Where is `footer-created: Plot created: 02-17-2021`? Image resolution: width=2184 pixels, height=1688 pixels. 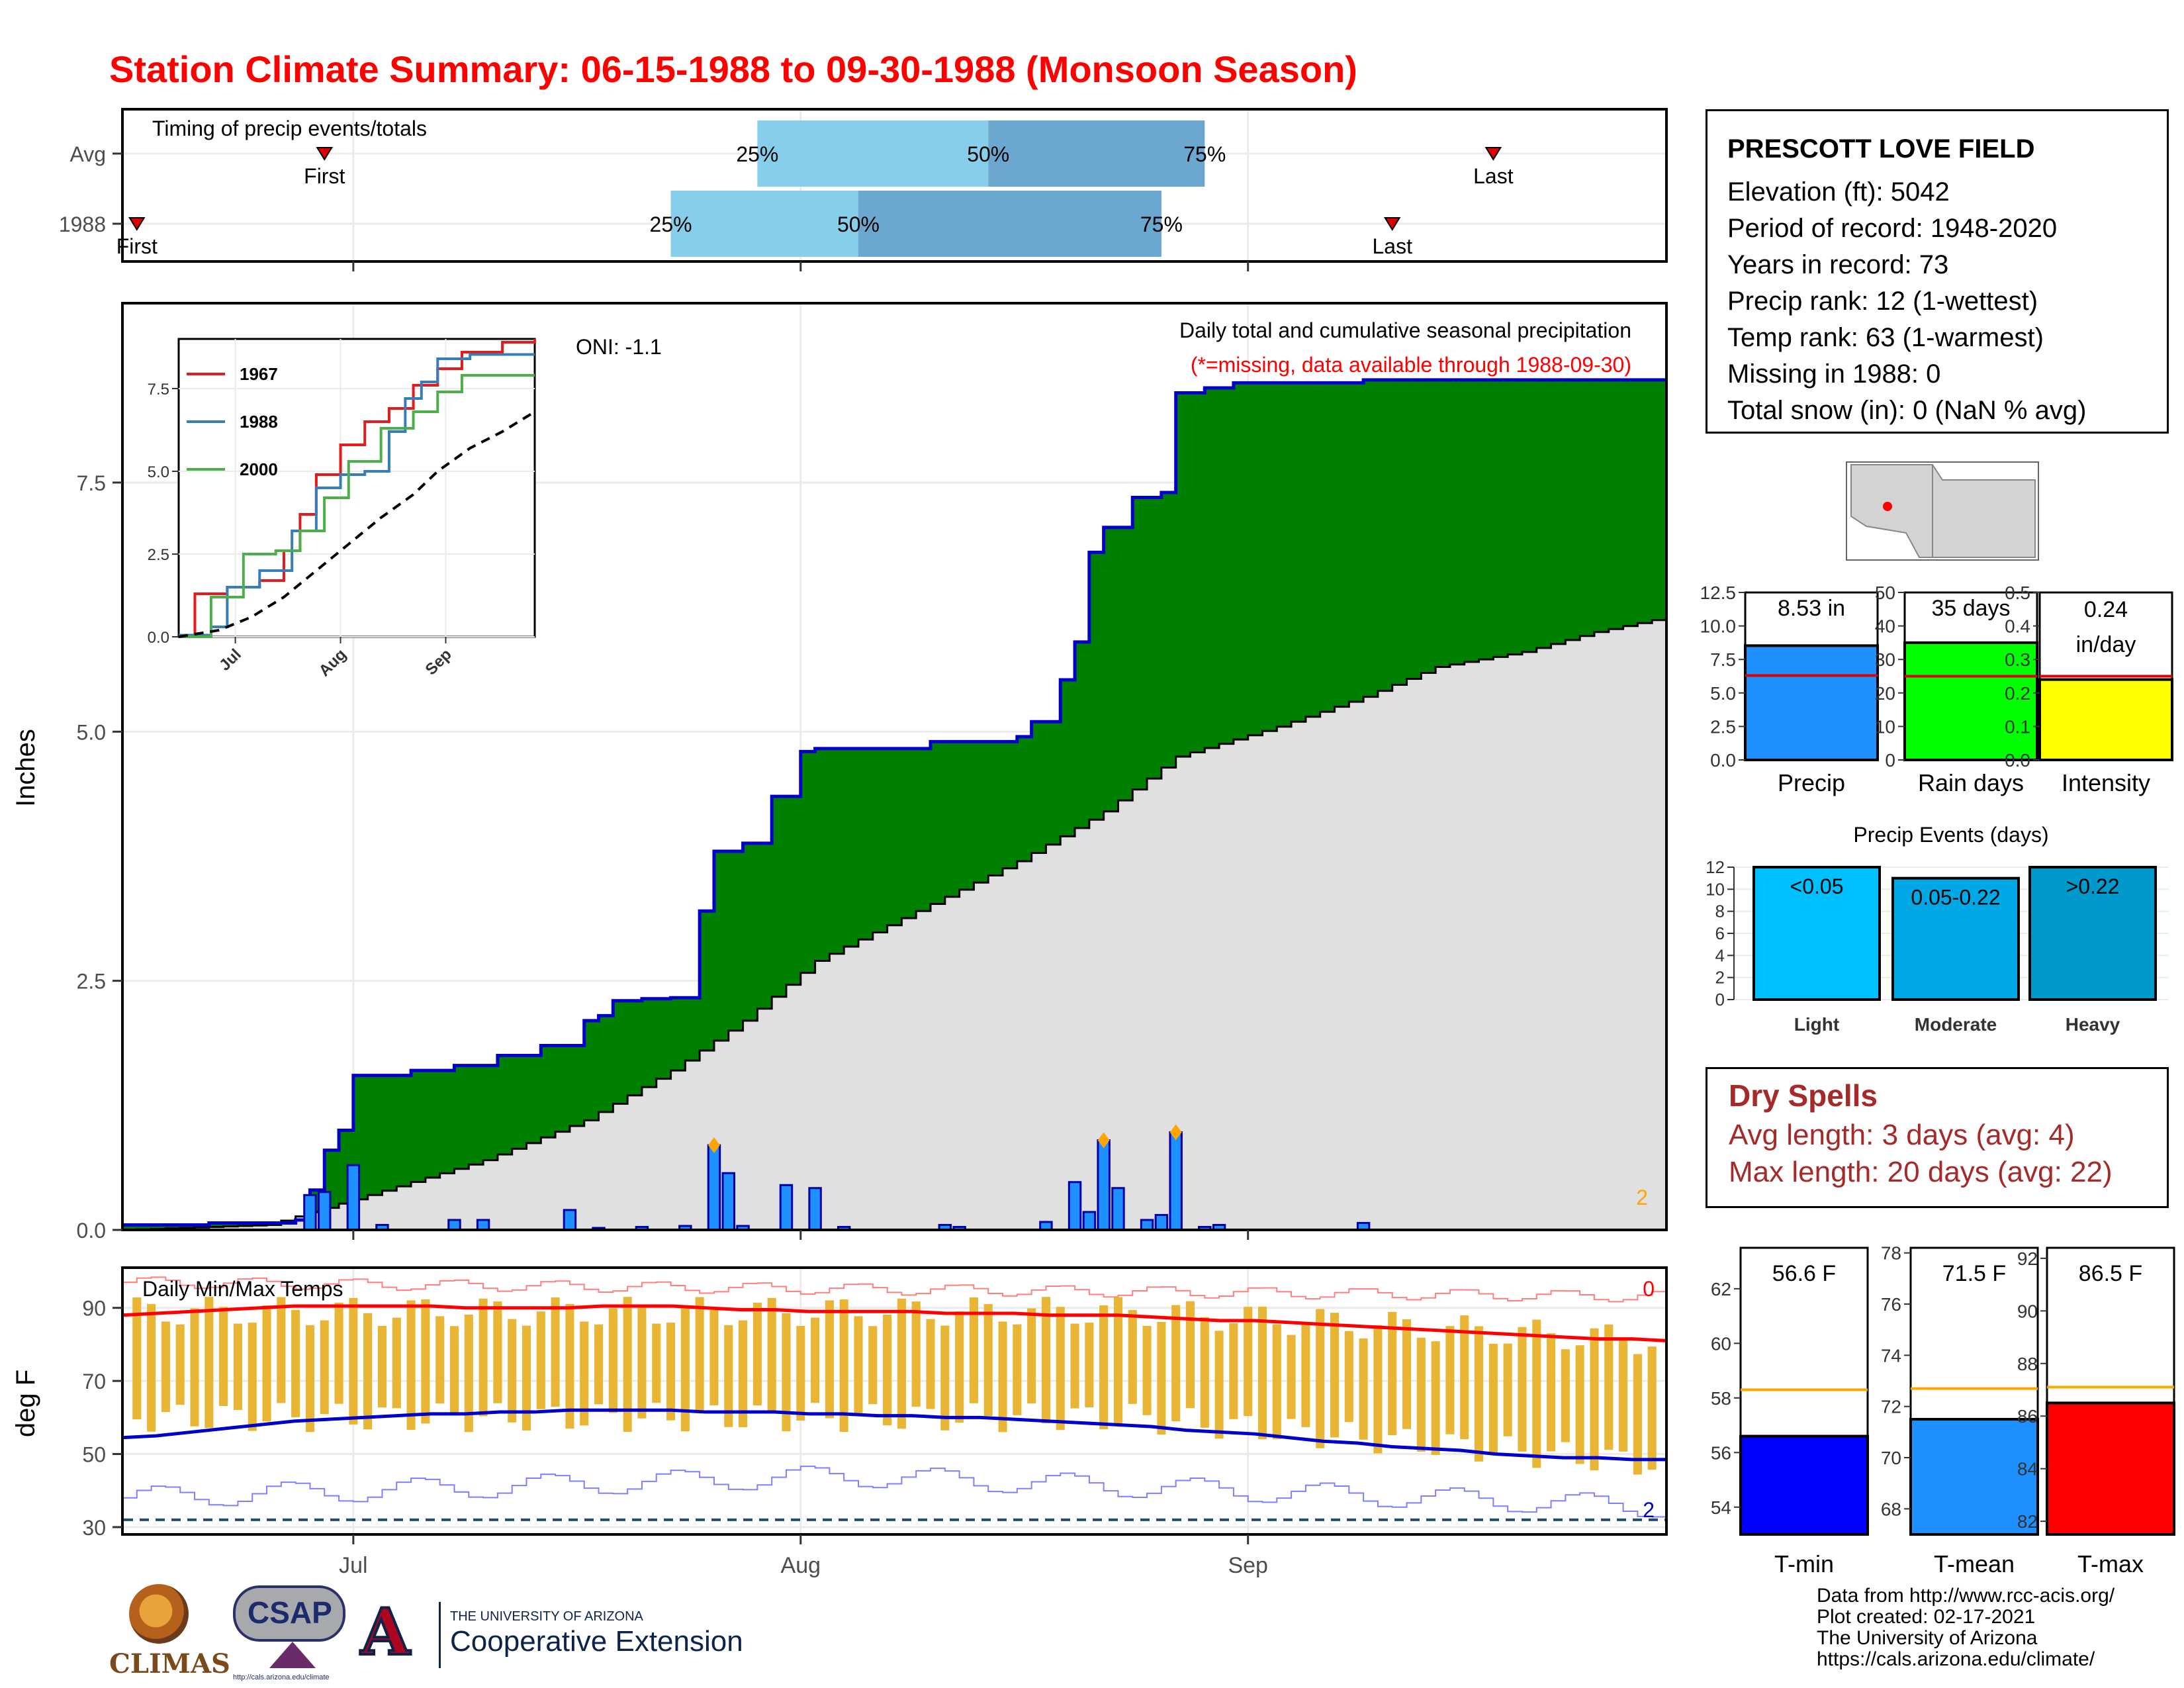 footer-created: Plot created: 02-17-2021 is located at coordinates (1926, 1617).